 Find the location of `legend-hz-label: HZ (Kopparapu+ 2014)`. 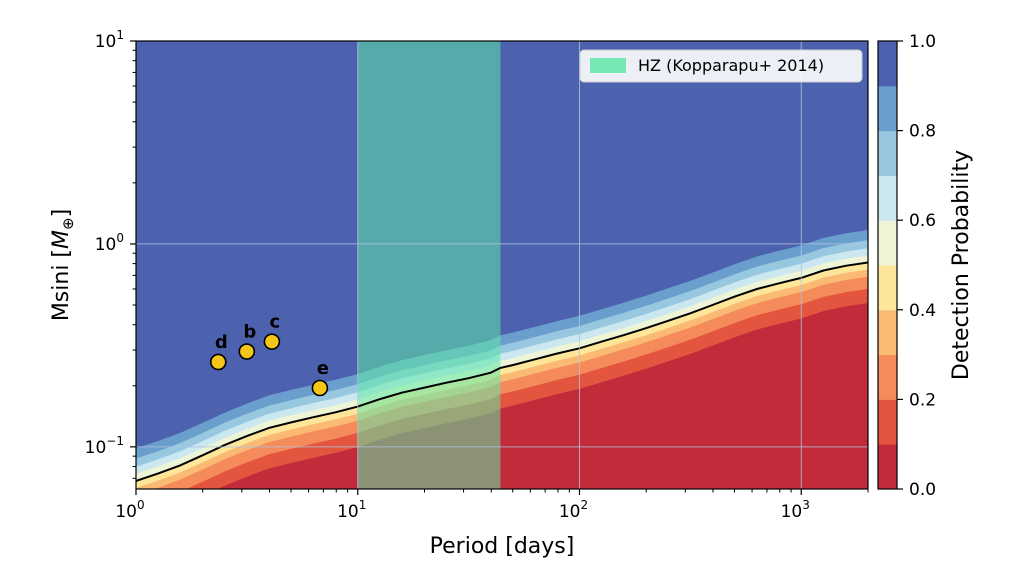

legend-hz-label: HZ (Kopparapu+ 2014) is located at coordinates (731, 65).